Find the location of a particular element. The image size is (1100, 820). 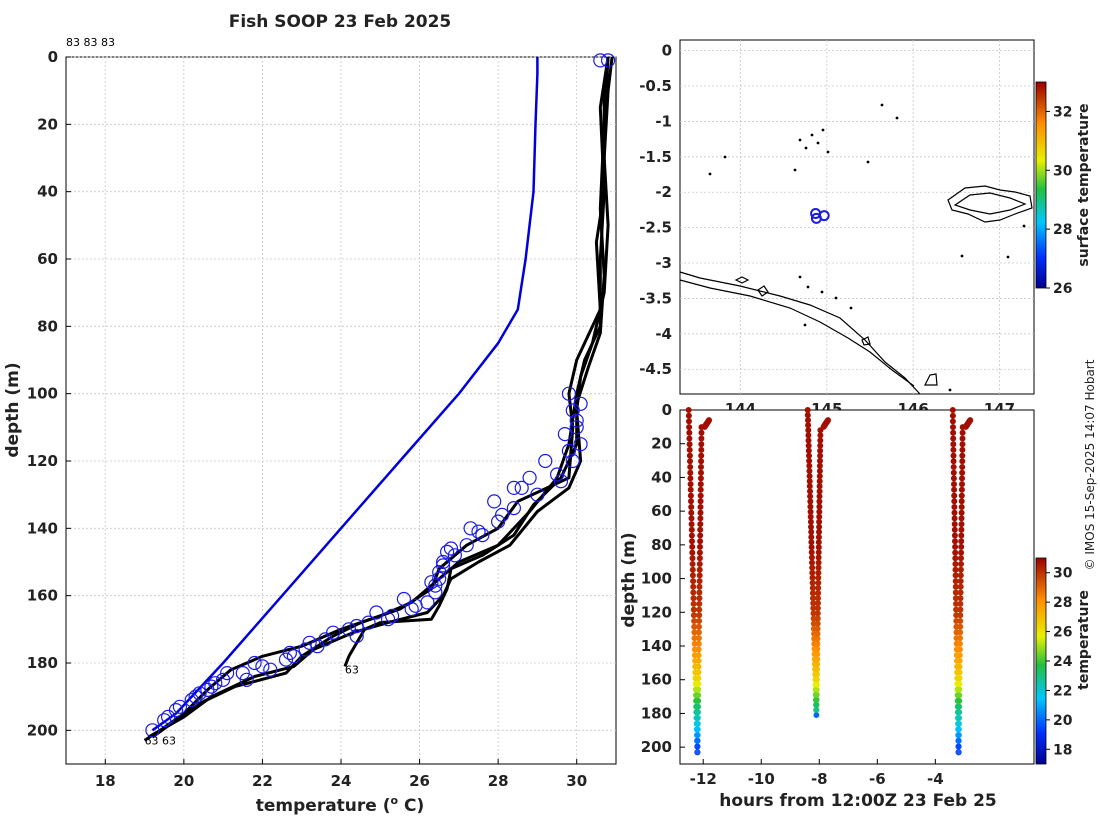

islet-dots is located at coordinates (867, 247).